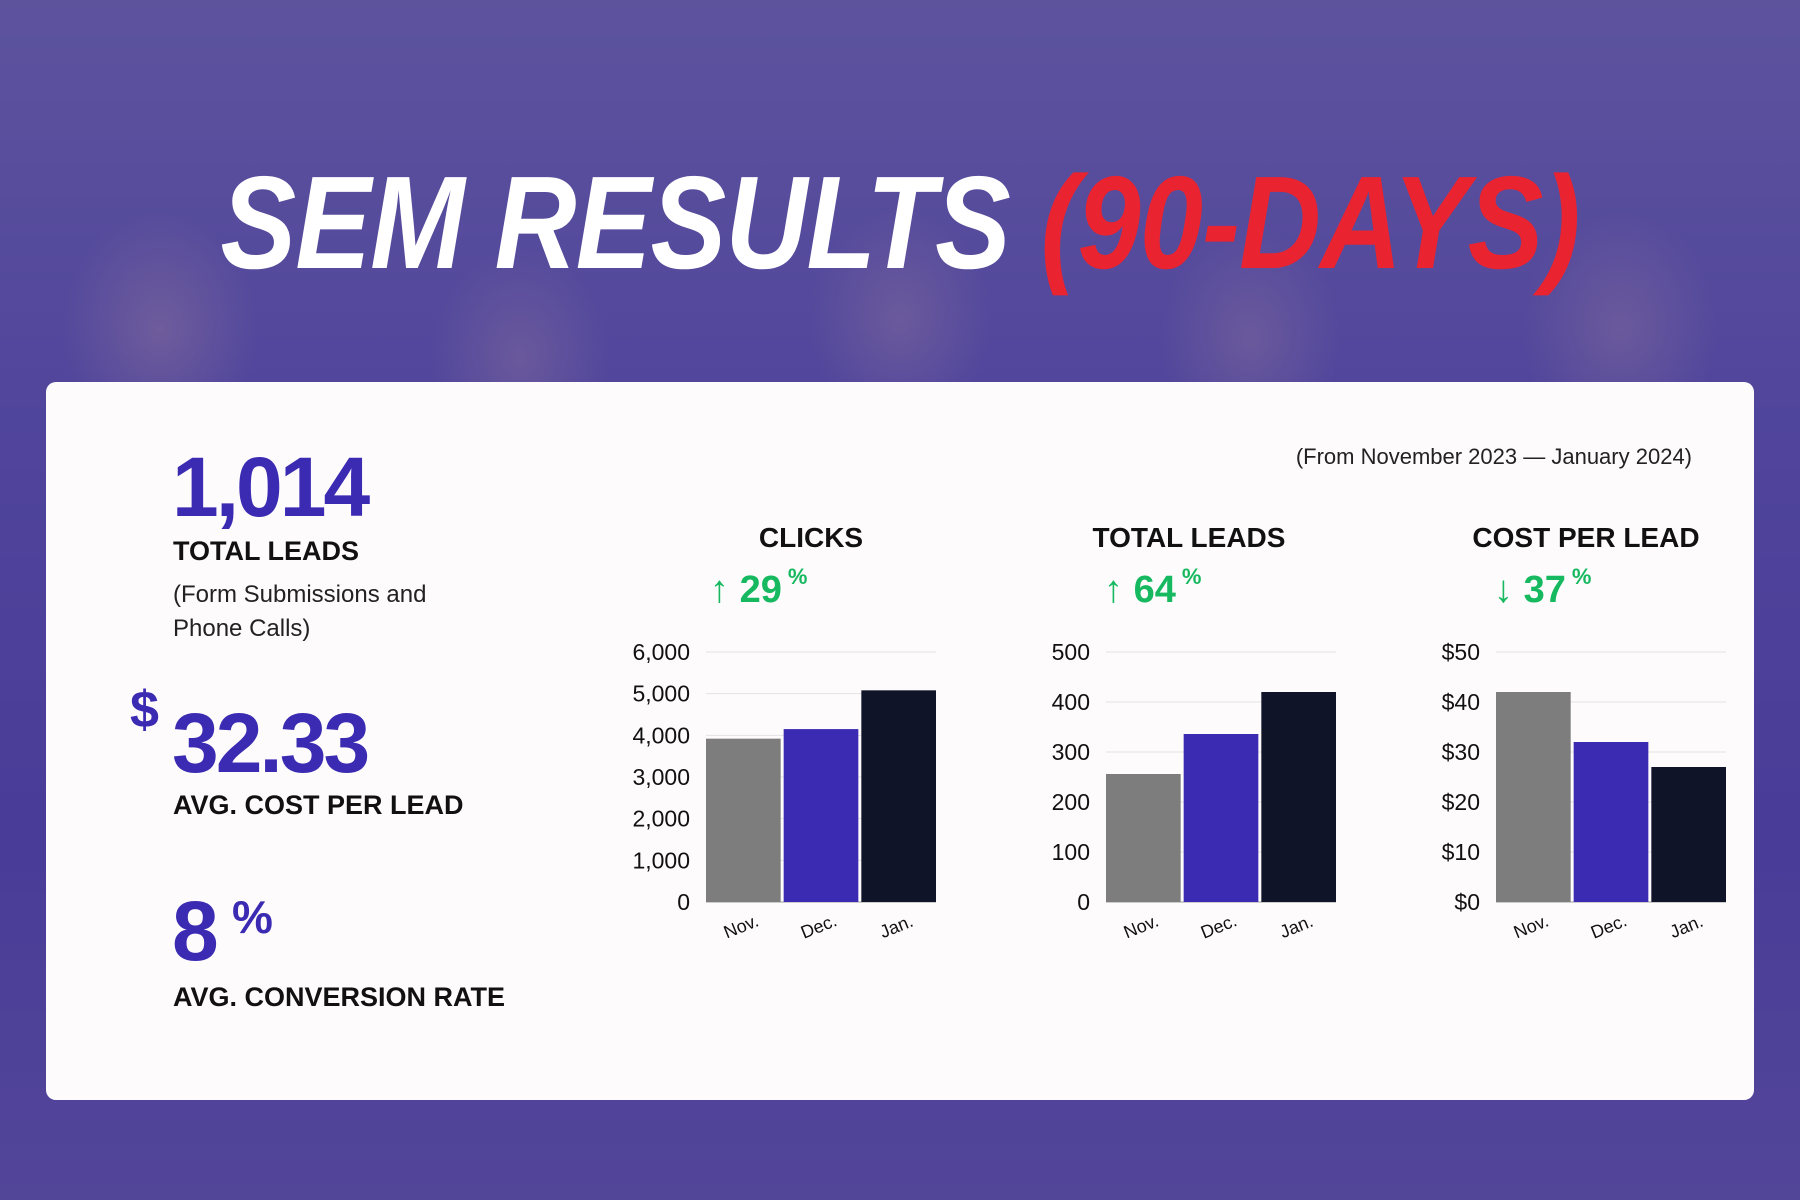  I want to click on chart-cpl-title: COST PER LEAD, so click(1586, 537).